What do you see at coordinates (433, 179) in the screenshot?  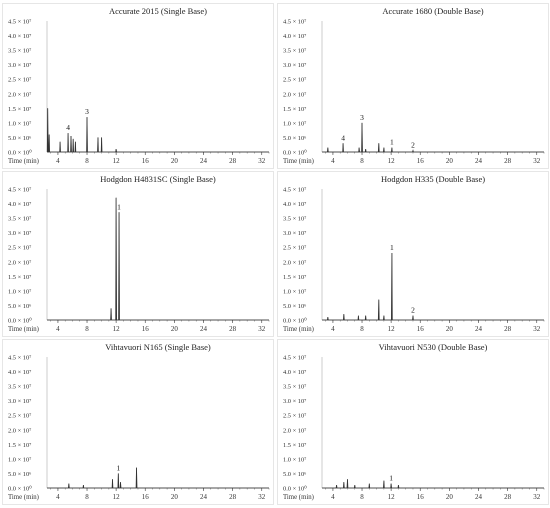 I see `chart-title: Hodgdon H335 (Double Base)` at bounding box center [433, 179].